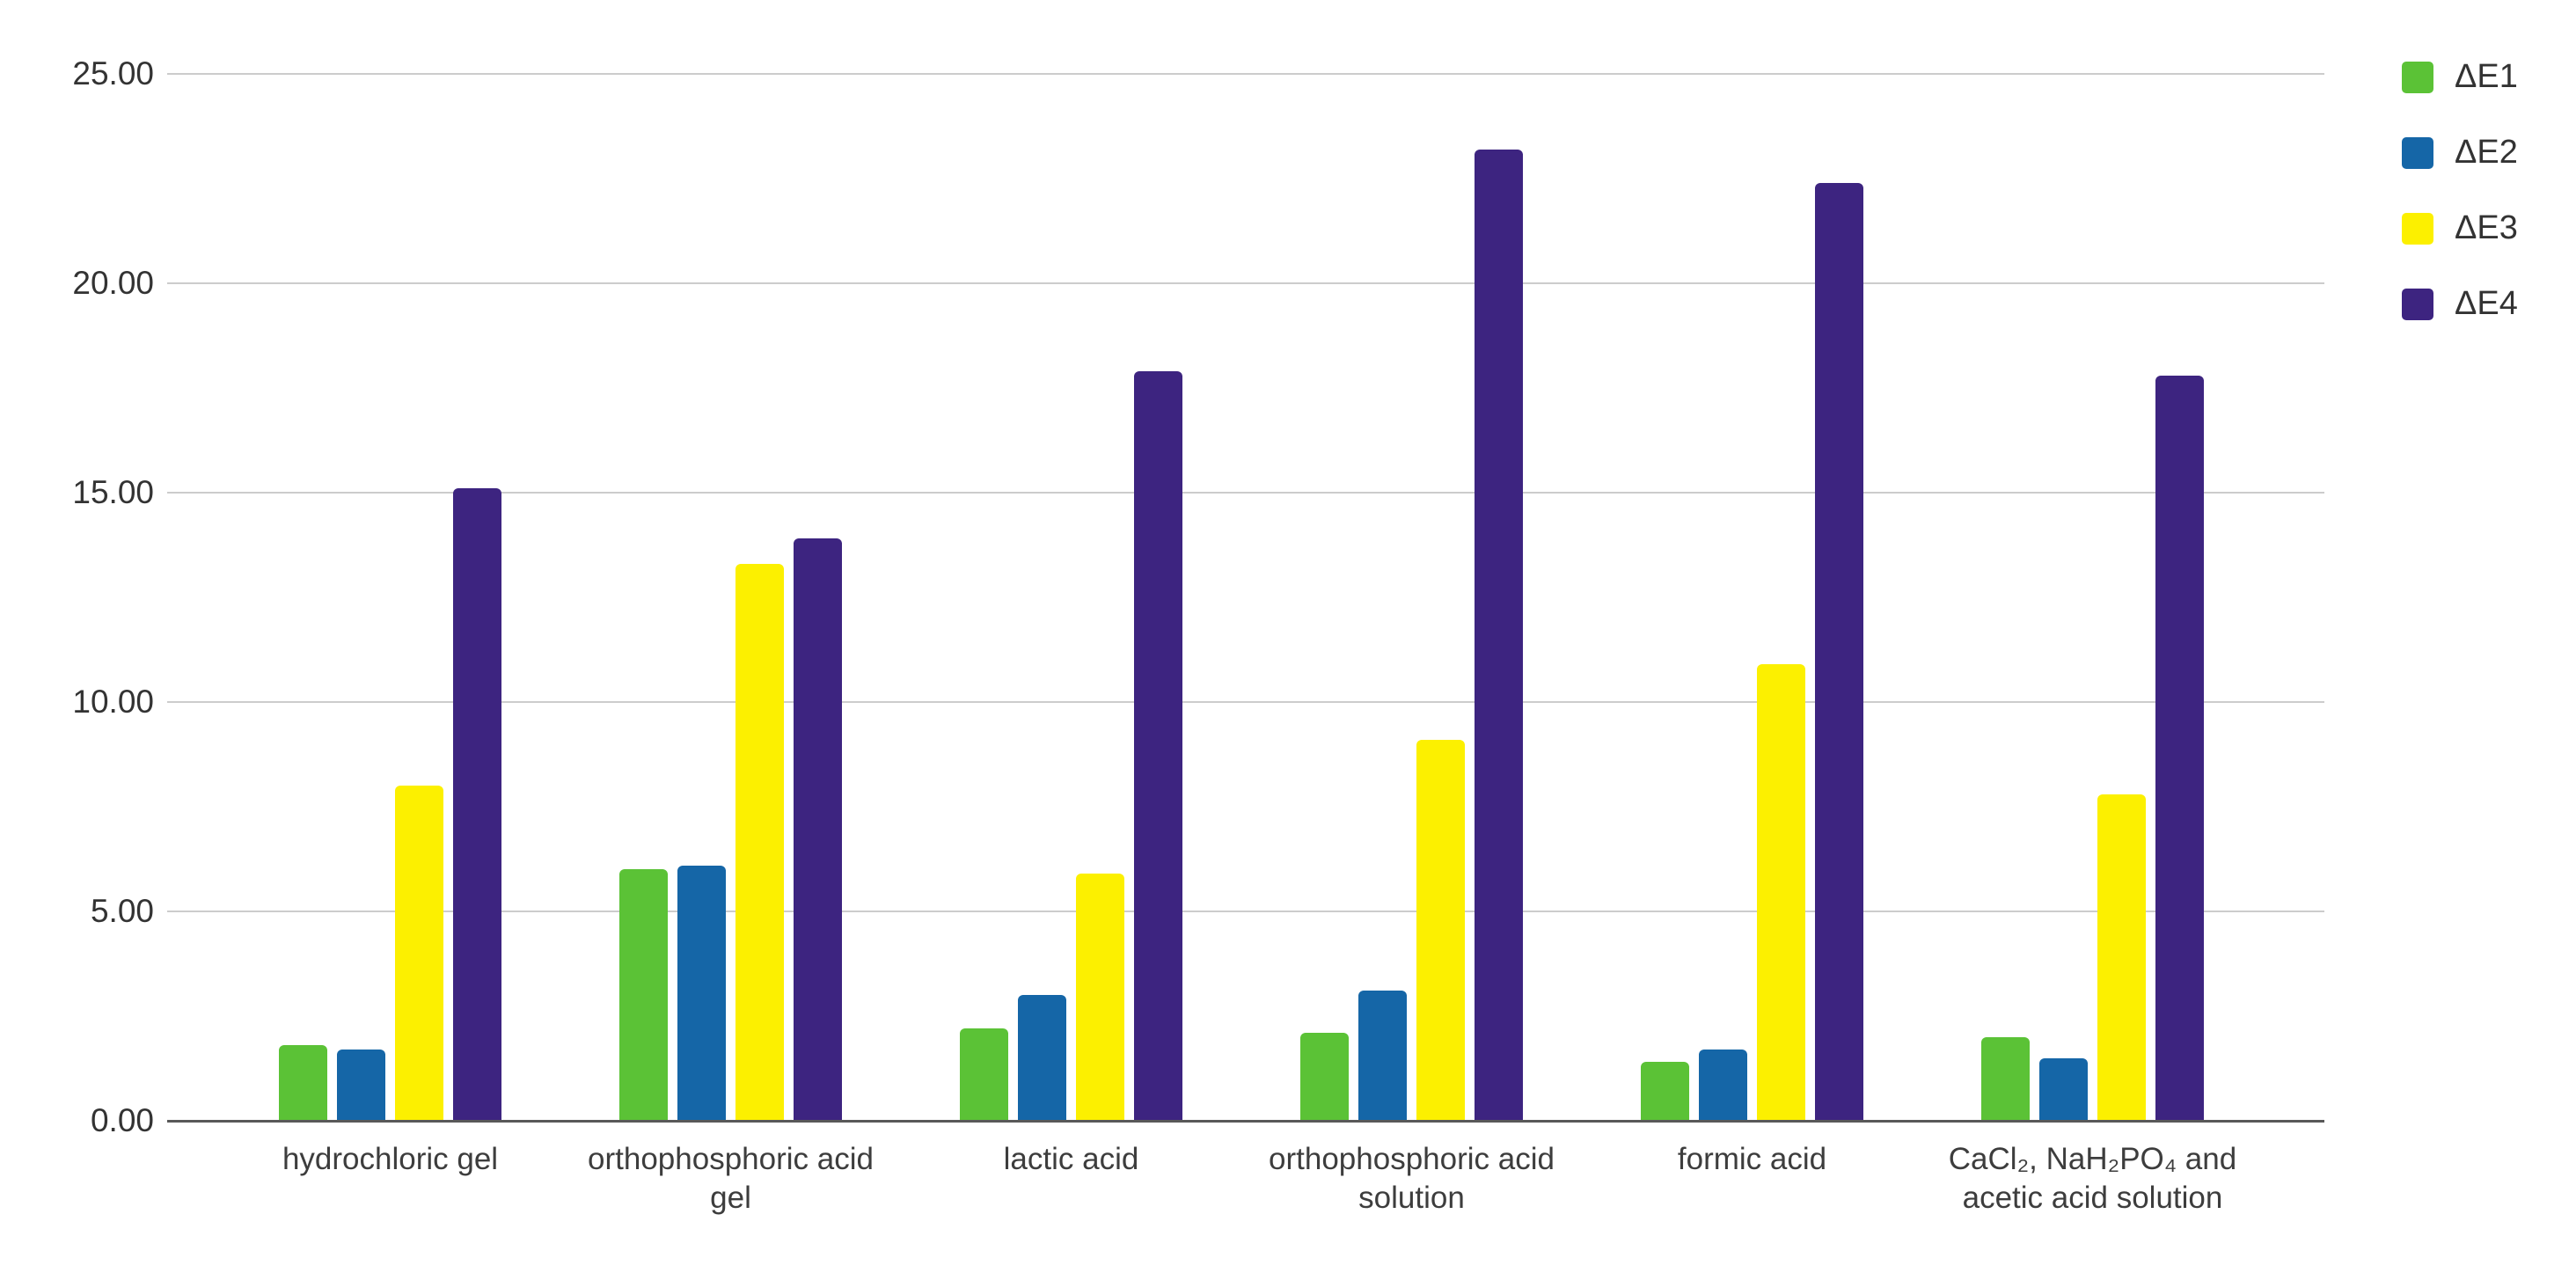 This screenshot has width=2576, height=1280. Describe the element at coordinates (1440, 930) in the screenshot. I see `bar-ΔE3-4` at that location.